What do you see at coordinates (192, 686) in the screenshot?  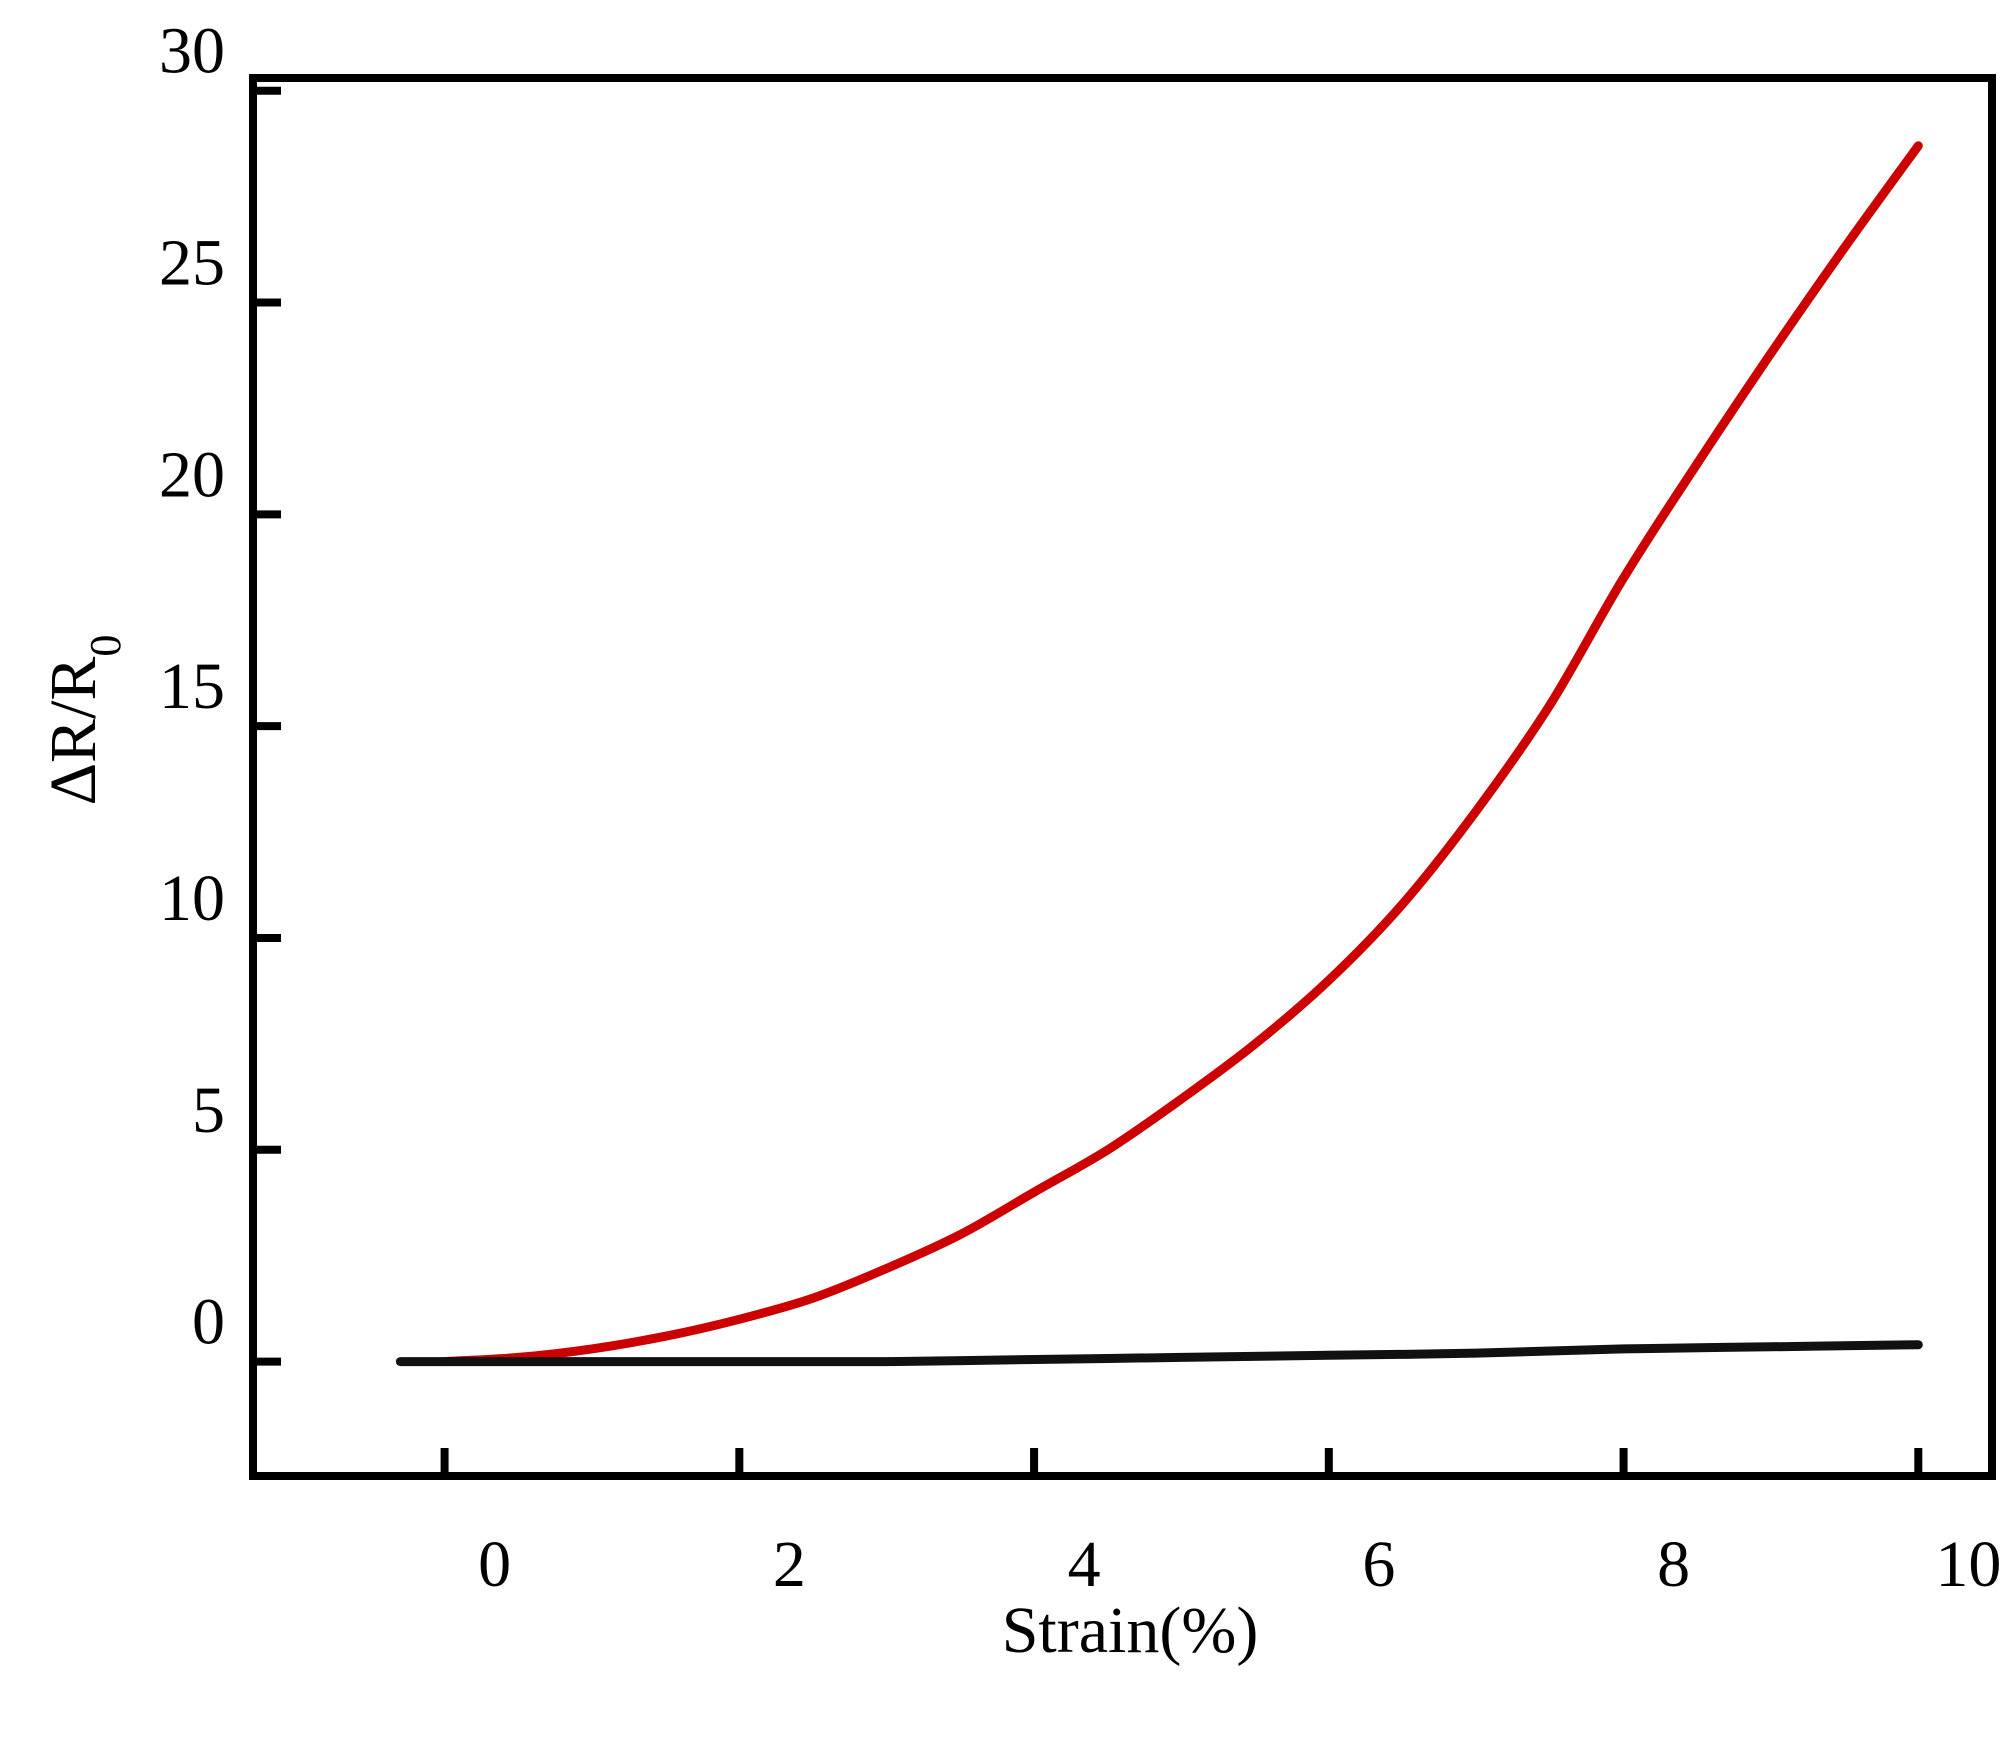 I see `y-tick-label: 15` at bounding box center [192, 686].